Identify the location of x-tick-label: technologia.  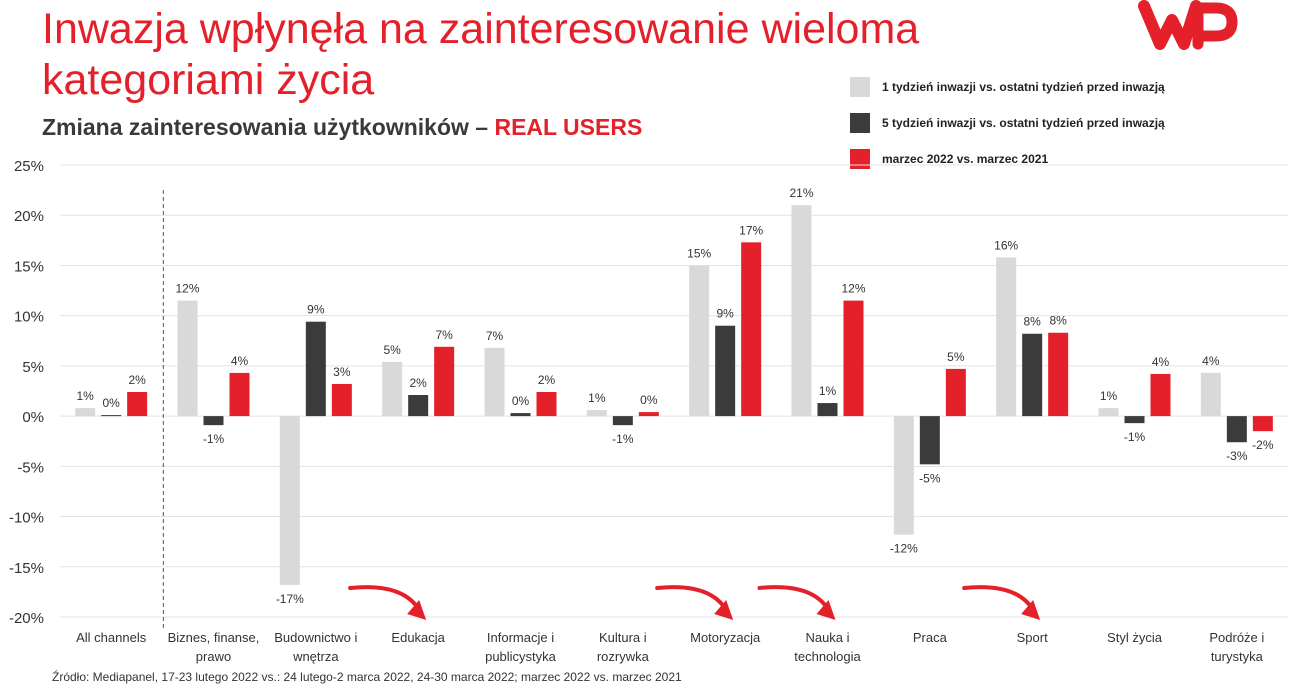
(827, 656).